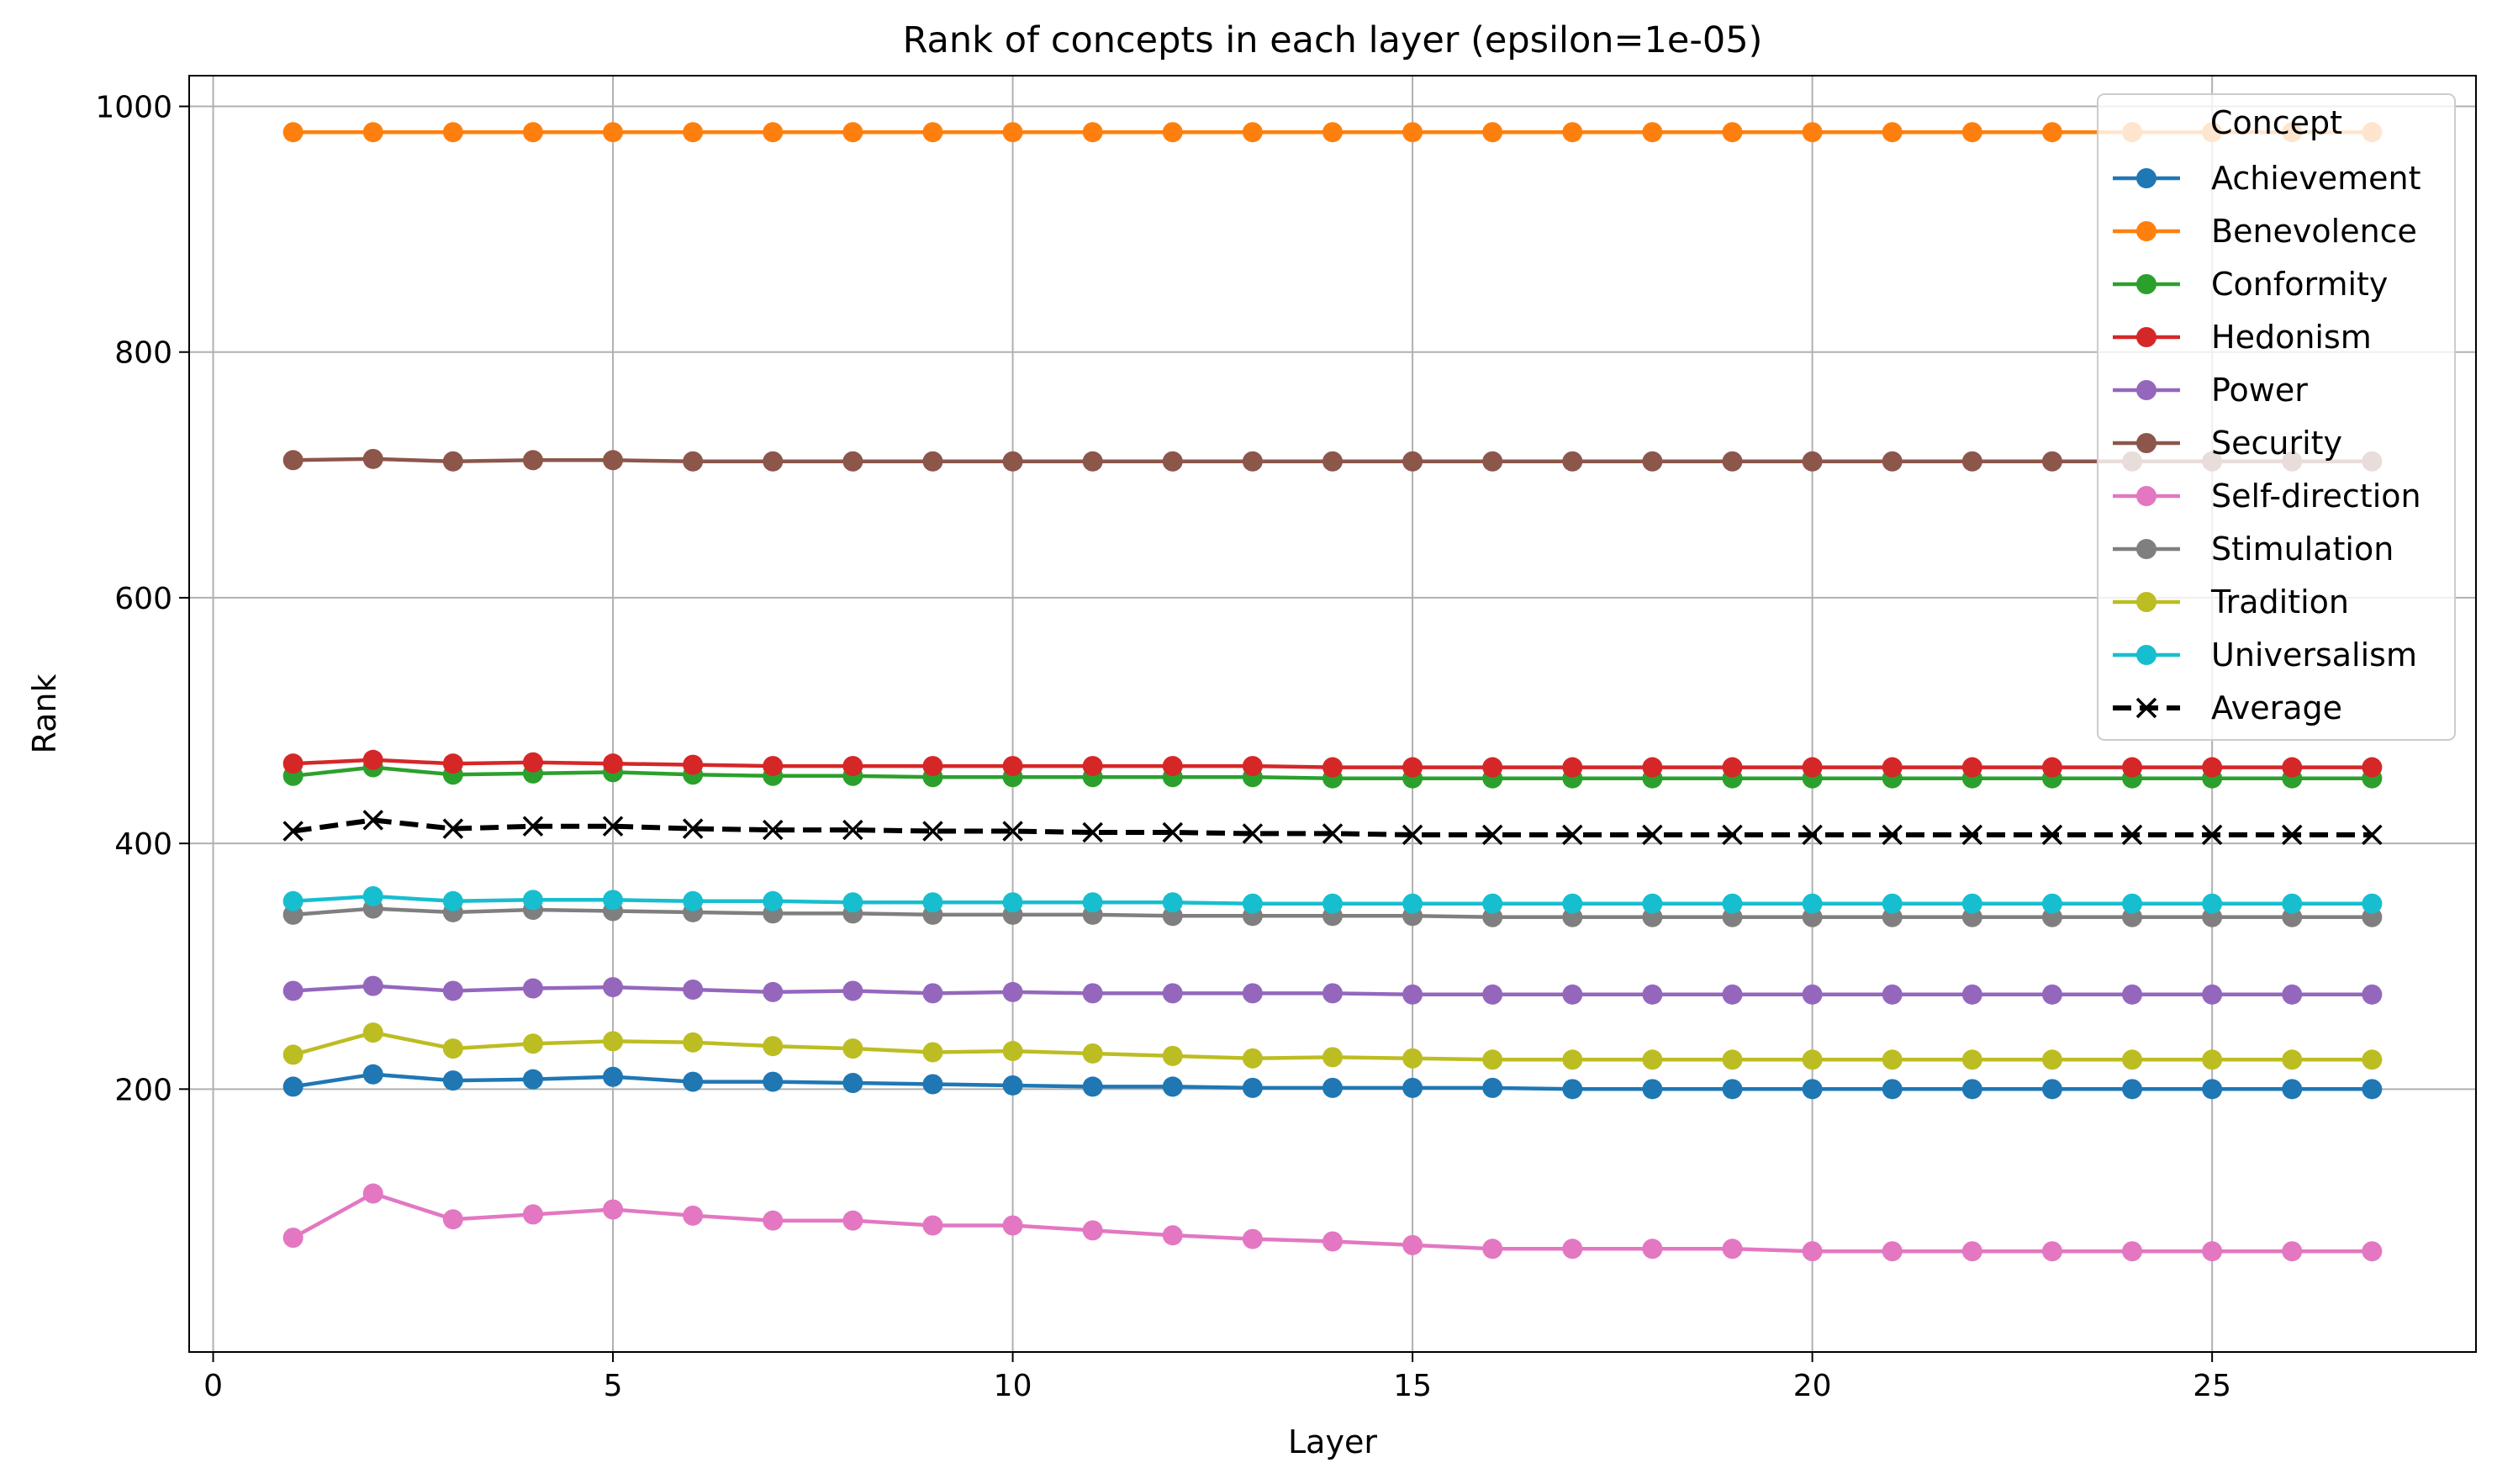 This screenshot has width=2497, height=1484. Describe the element at coordinates (143, 353) in the screenshot. I see `y-tick-label: 800` at that location.